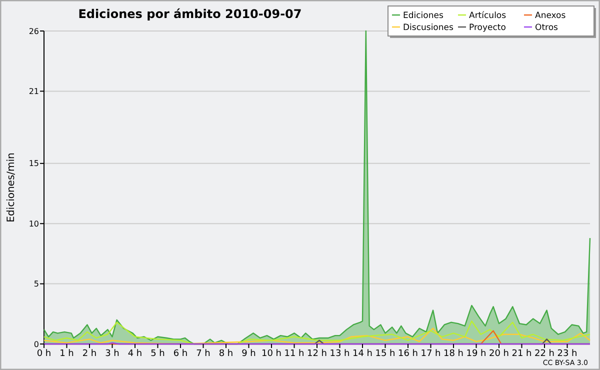  Describe the element at coordinates (550, 15) in the screenshot. I see `legend-label: Anexos` at that location.